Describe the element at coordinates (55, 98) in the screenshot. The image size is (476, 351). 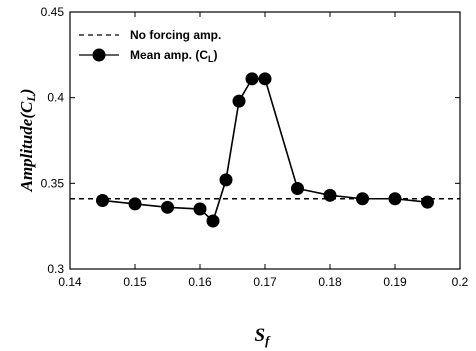
I see `y-tick-label: 0.4` at that location.